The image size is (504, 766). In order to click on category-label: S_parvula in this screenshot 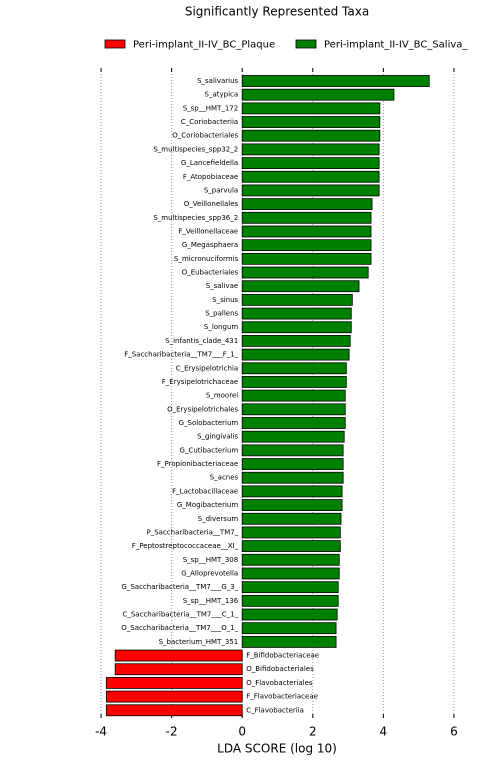, I will do `click(221, 190)`.